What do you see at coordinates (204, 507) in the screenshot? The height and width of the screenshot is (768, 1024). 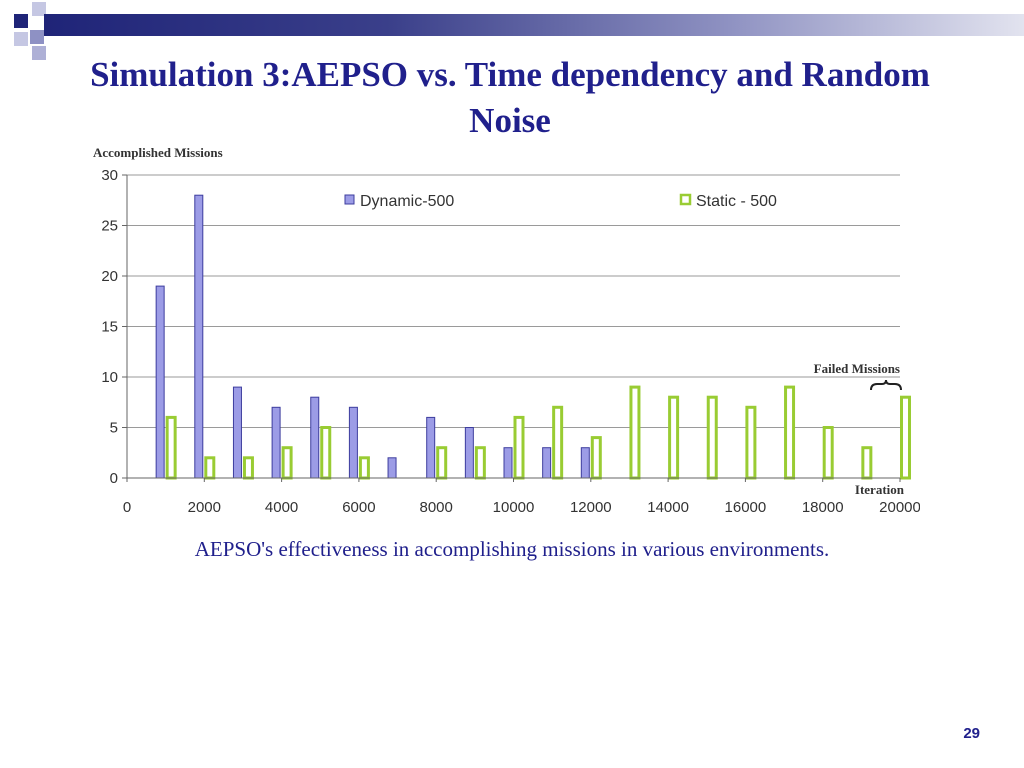 I see `x-tick-label: 2000` at bounding box center [204, 507].